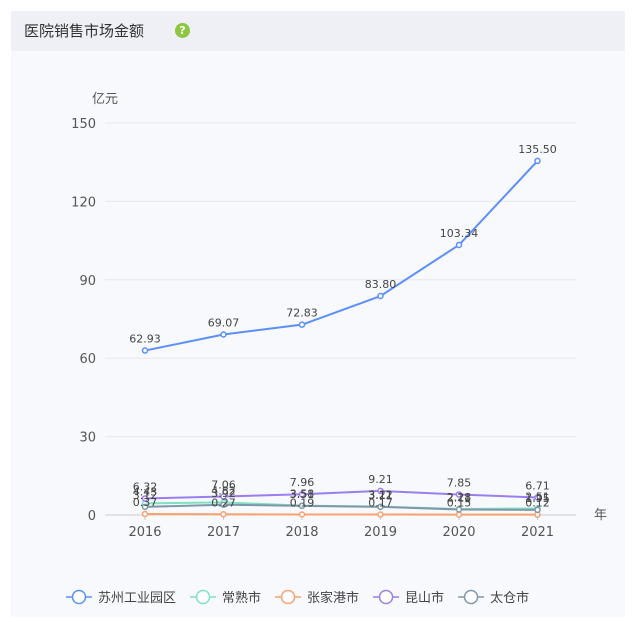 Image resolution: width=632 pixels, height=622 pixels. I want to click on x-tick-label: 2017, so click(223, 532).